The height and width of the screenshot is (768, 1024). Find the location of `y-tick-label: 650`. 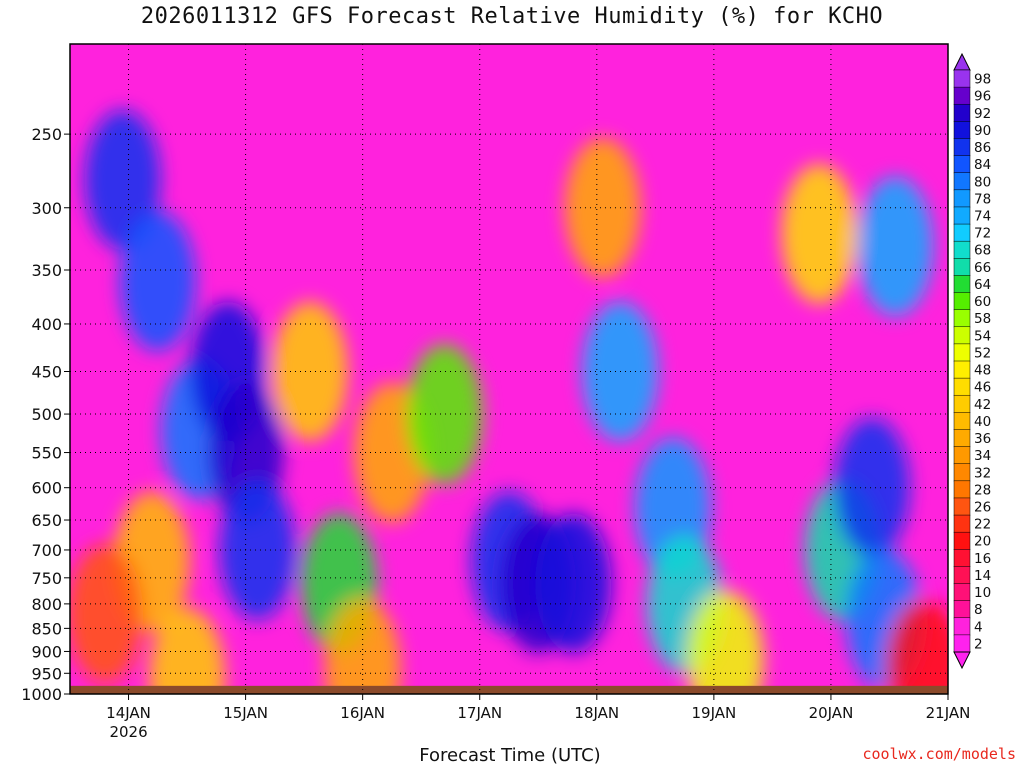

y-tick-label: 650 is located at coordinates (46, 520).